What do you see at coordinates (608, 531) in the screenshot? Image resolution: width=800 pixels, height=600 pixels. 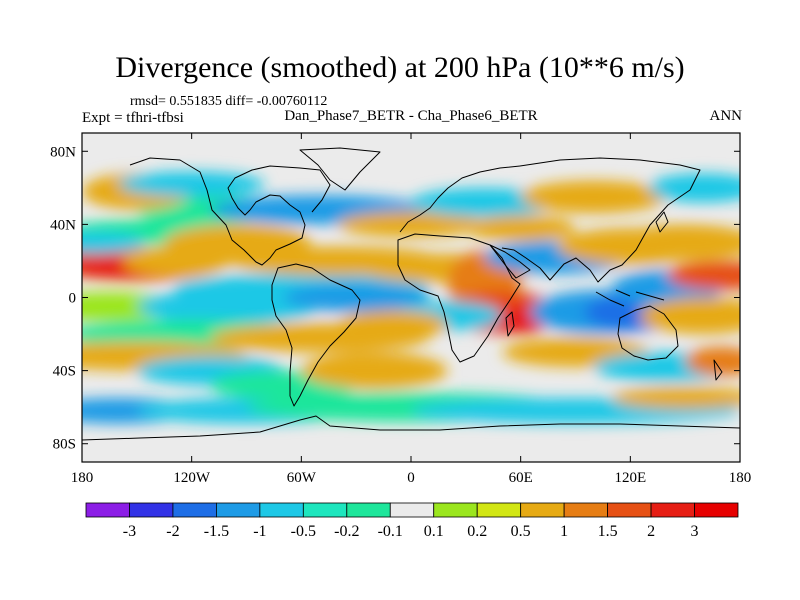 I see `colorbar-label: 1.5` at bounding box center [608, 531].